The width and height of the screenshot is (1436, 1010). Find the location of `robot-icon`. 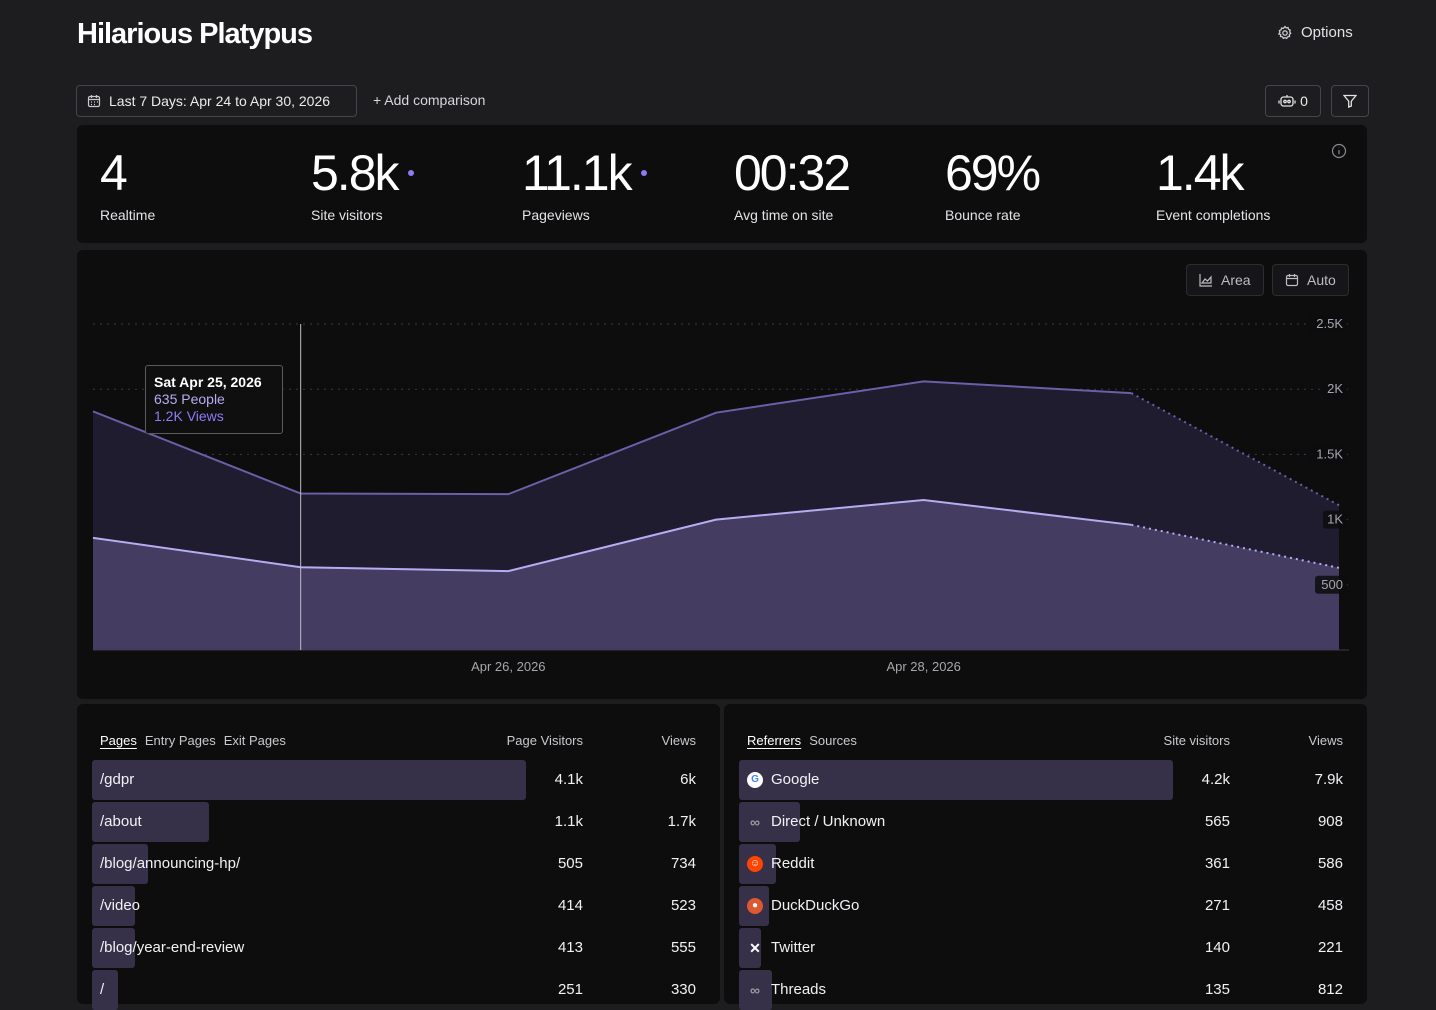

robot-icon is located at coordinates (1287, 101).